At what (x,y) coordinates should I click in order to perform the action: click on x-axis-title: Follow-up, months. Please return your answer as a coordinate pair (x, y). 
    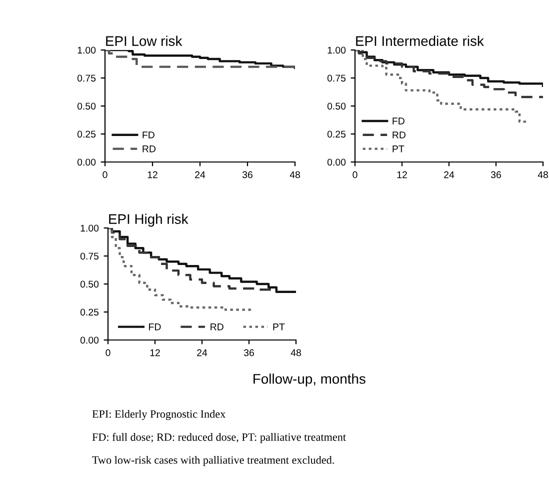
    Looking at the image, I should click on (310, 380).